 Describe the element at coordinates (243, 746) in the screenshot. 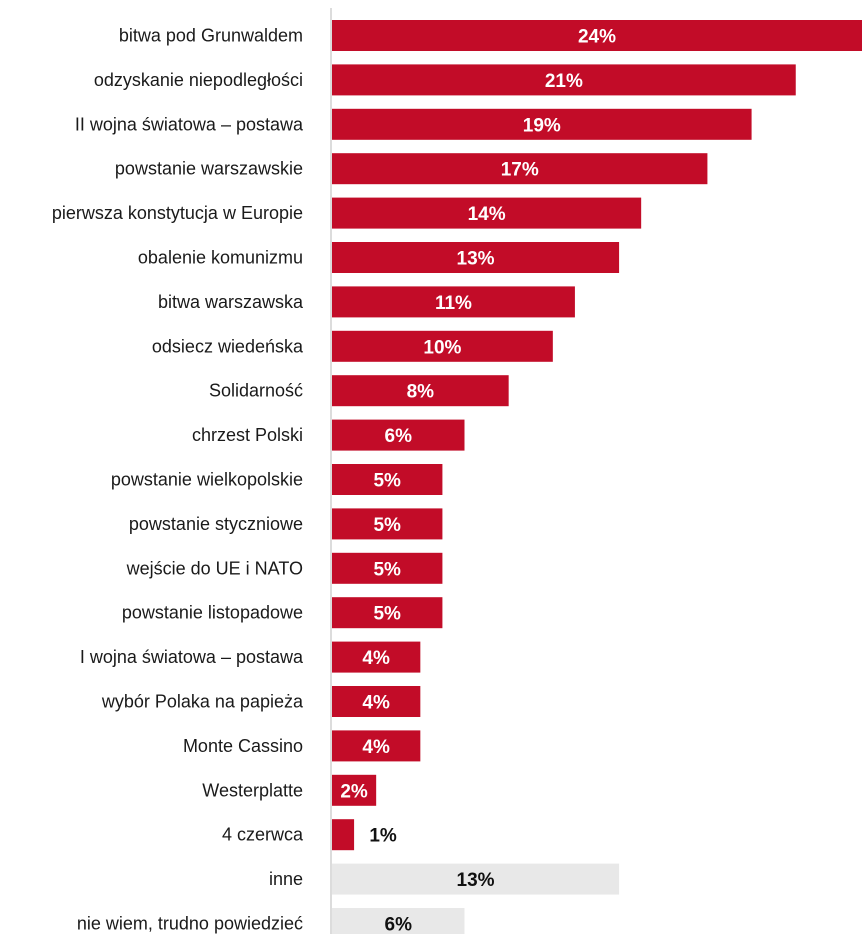

I see `category-label-monte-cassino: Monte Cassino` at that location.